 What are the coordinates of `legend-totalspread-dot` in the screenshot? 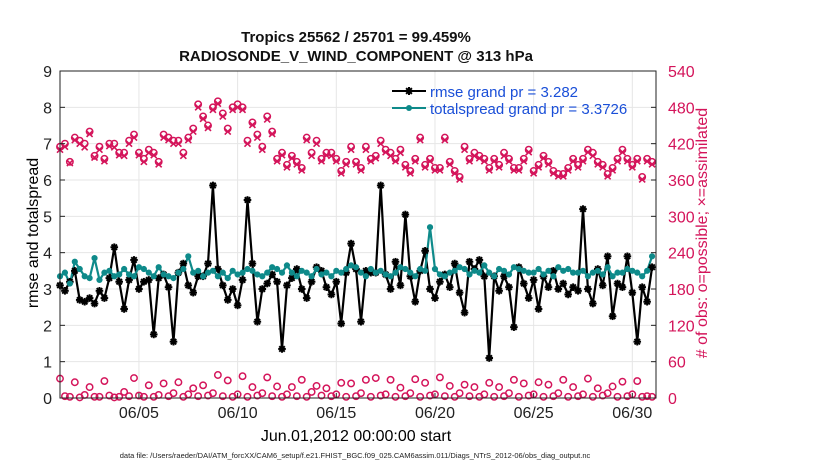 It's located at (409, 108).